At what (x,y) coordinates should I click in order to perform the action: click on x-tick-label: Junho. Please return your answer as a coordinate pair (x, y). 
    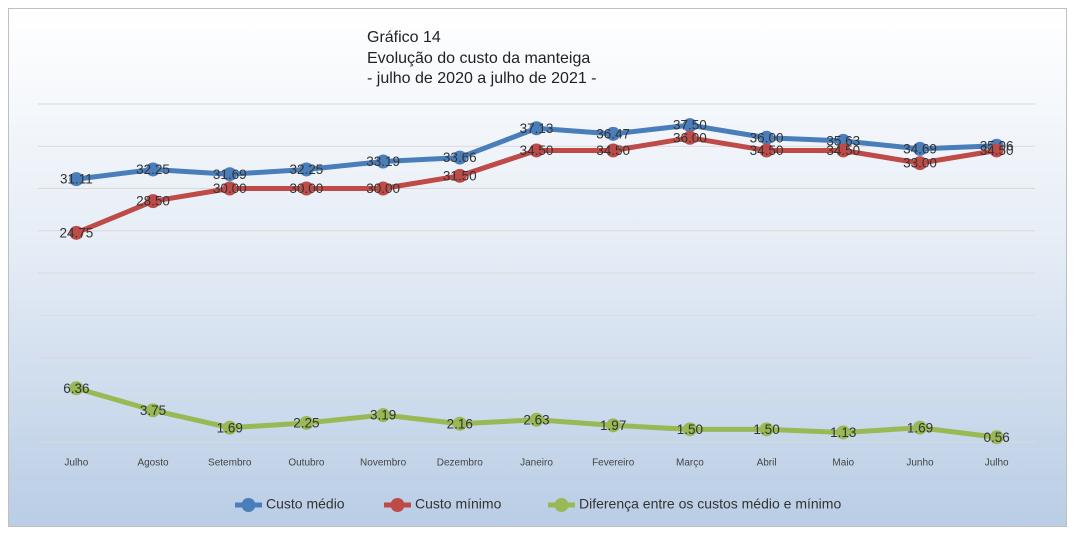
    Looking at the image, I should click on (920, 463).